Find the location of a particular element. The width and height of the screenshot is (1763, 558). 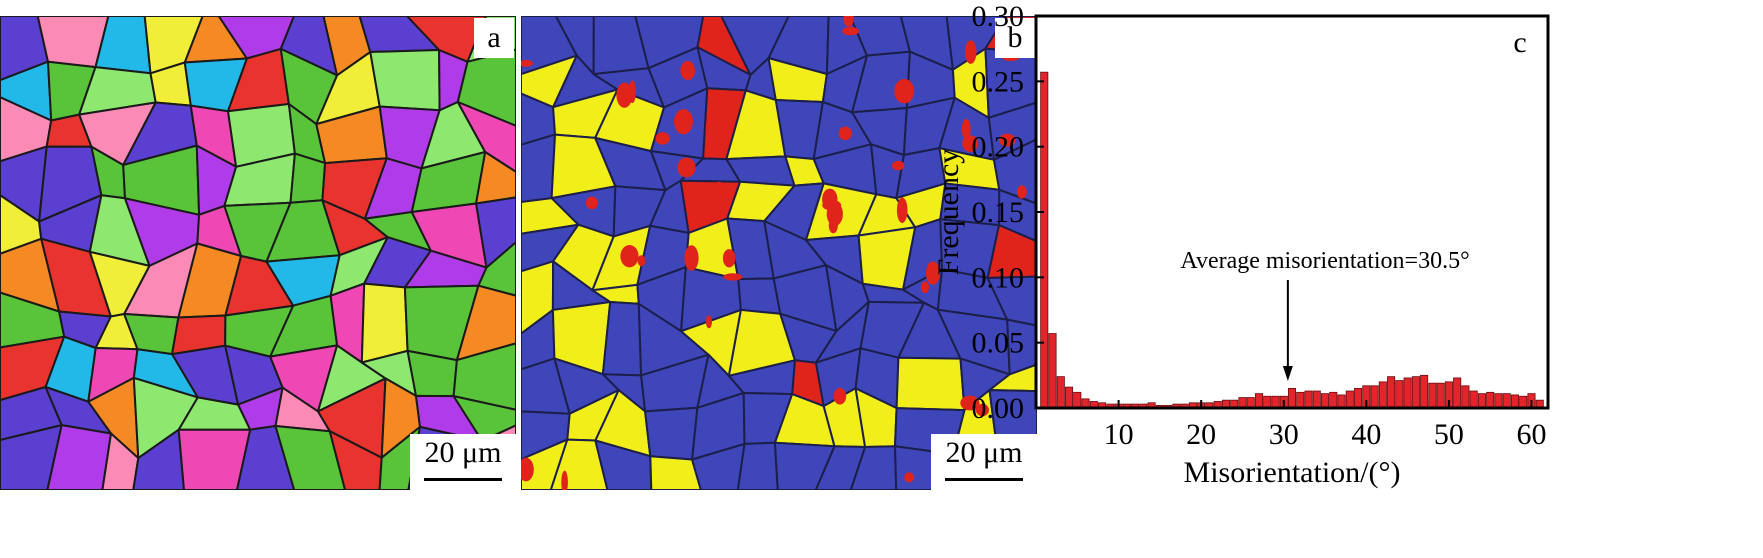

x-axis-label: Misorientation/(°) is located at coordinates (1292, 472).